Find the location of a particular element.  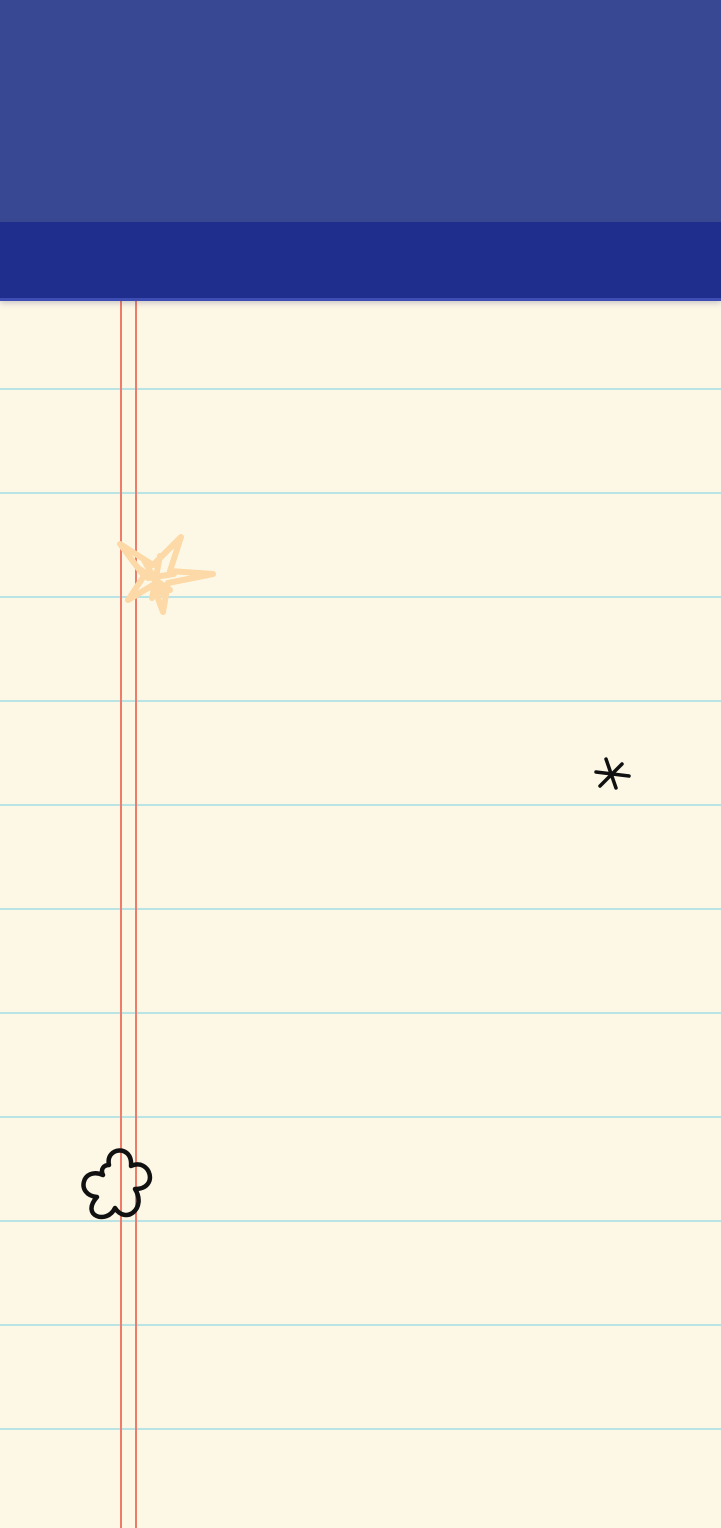

flower-doodle-icon is located at coordinates (117, 1184).